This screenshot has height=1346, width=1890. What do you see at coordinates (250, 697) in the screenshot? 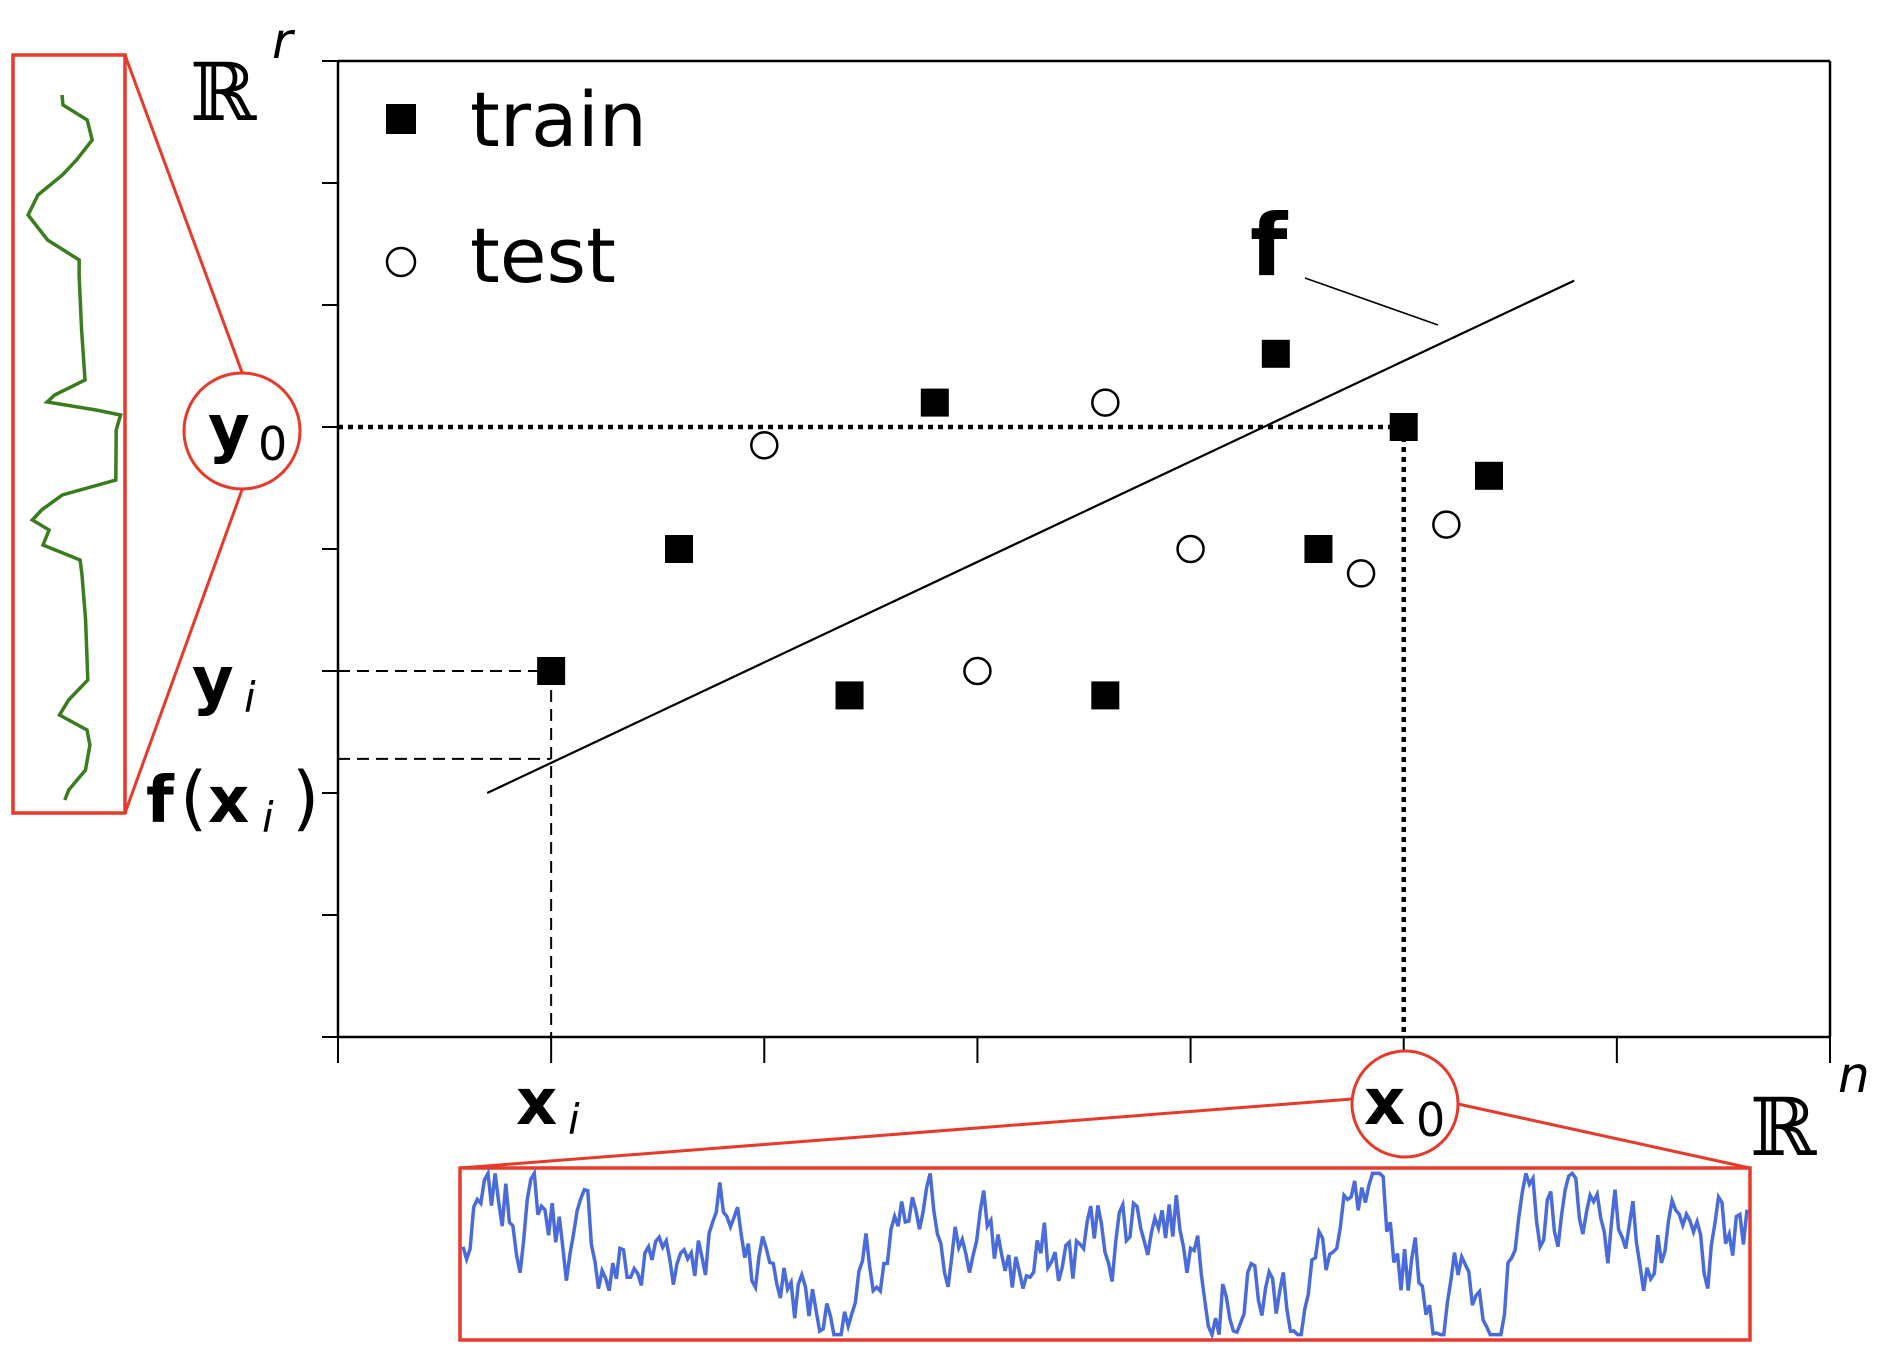
I see `yi-subscript: i` at bounding box center [250, 697].